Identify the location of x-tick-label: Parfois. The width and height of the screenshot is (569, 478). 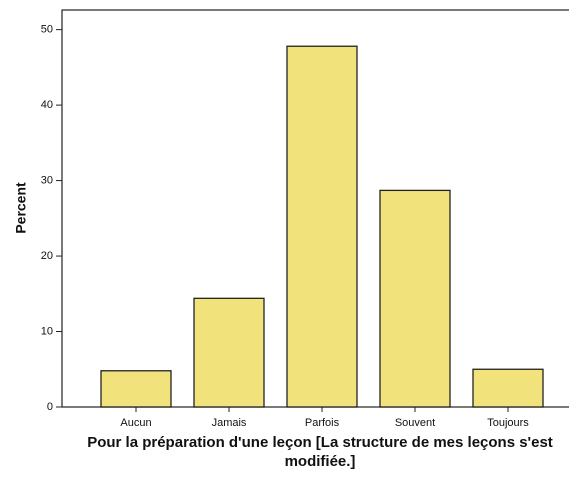
(322, 423).